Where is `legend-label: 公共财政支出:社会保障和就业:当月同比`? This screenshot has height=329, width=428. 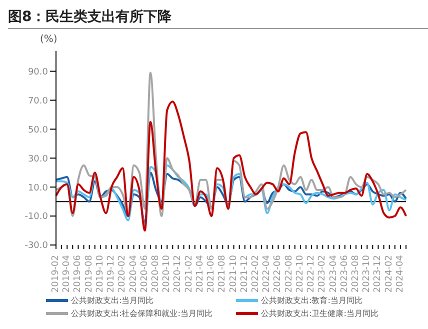
legend-label: 公共财政支出:社会保障和就业:当月同比 is located at coordinates (141, 313).